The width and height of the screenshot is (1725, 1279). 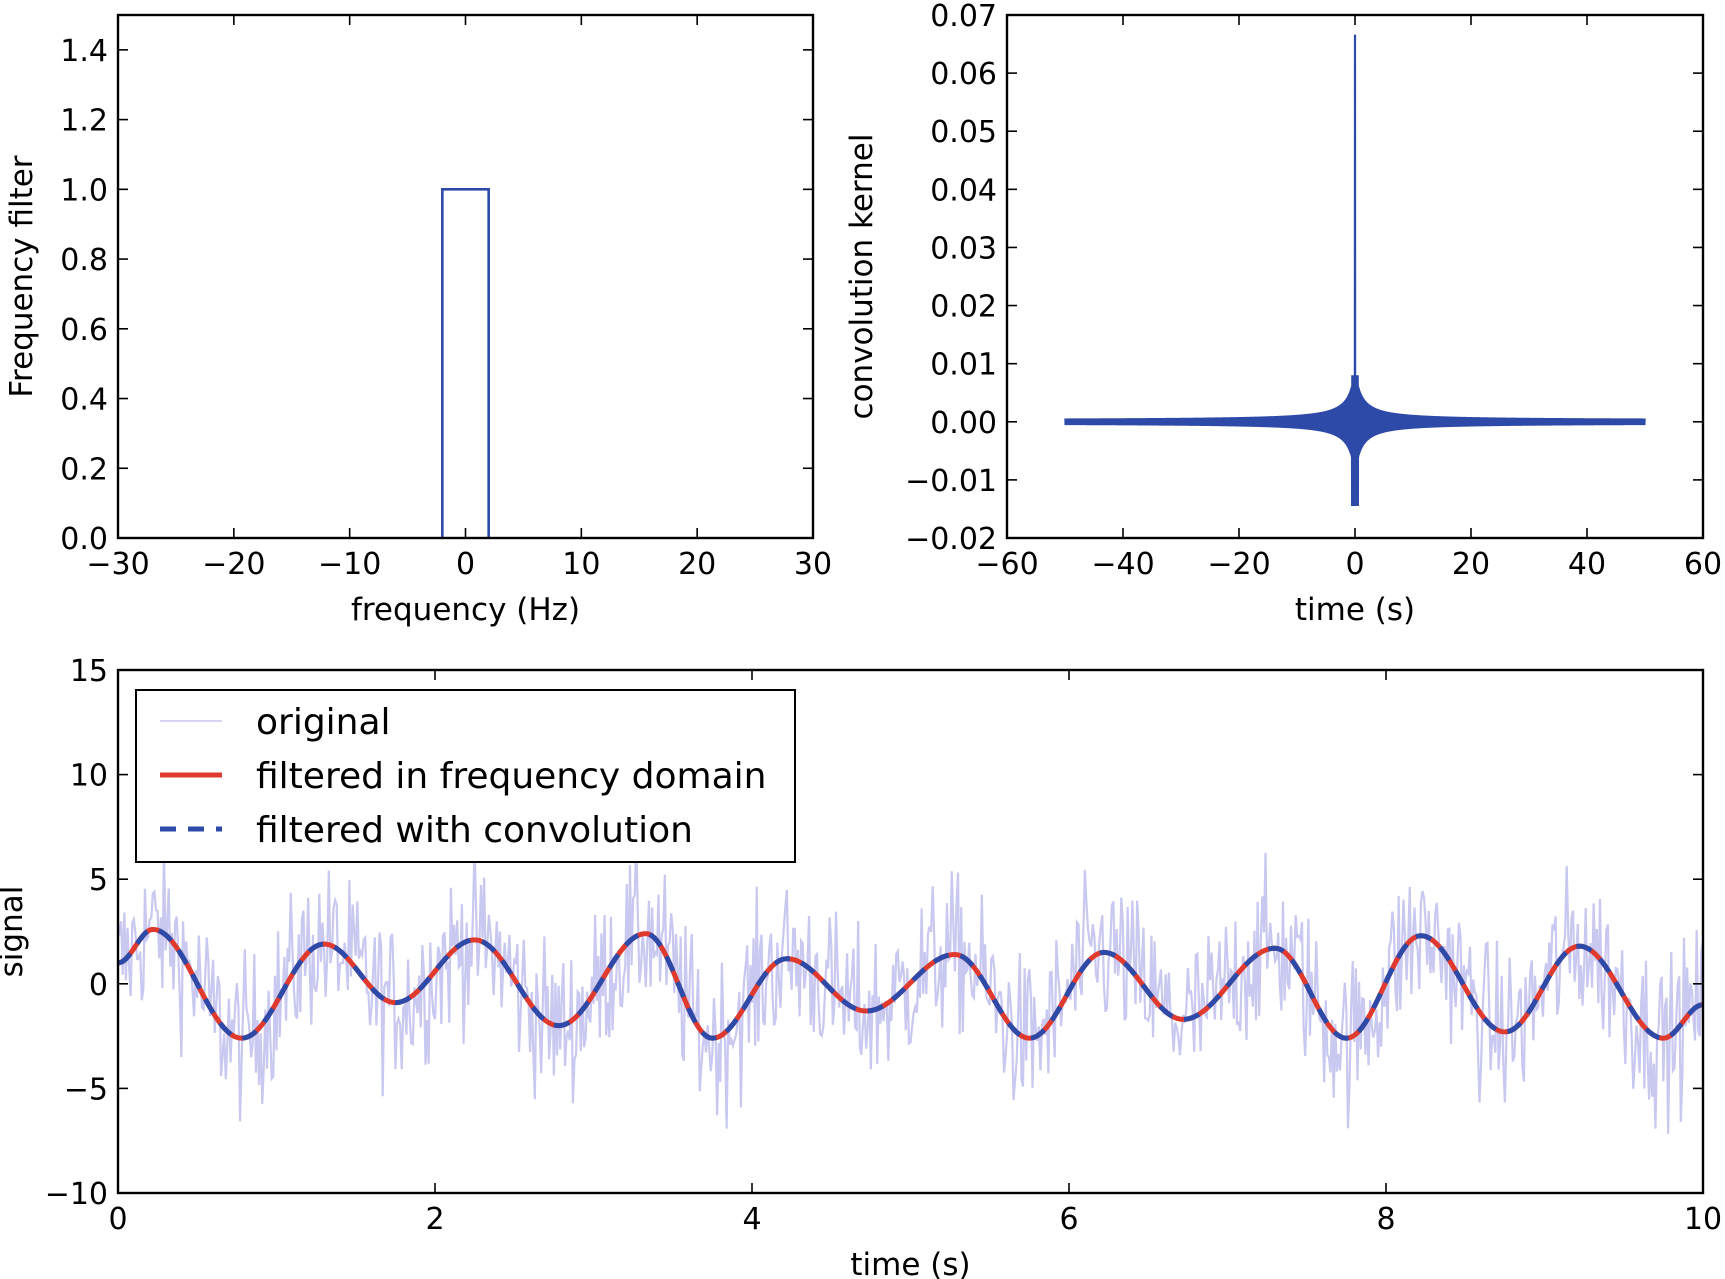 I want to click on x-tick-label: −30, so click(x=117, y=564).